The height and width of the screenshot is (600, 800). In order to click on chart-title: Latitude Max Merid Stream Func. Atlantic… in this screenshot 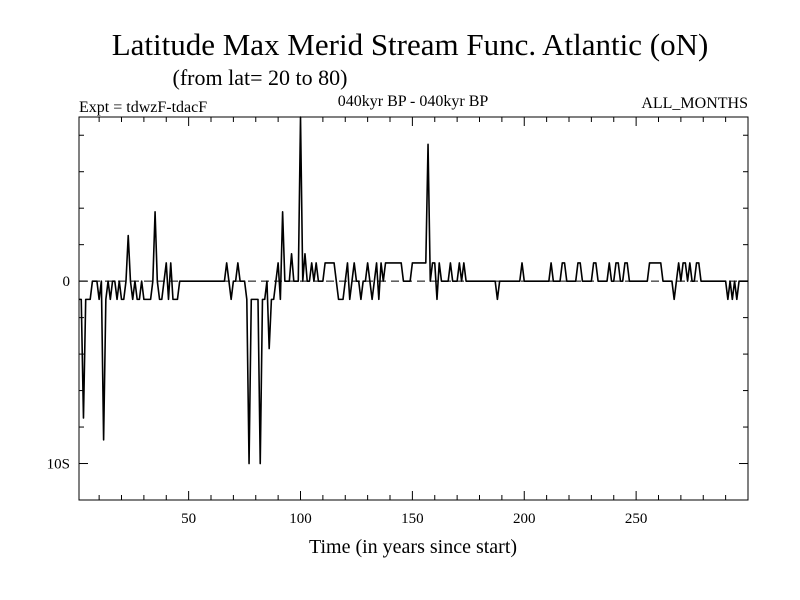, I will do `click(410, 44)`.